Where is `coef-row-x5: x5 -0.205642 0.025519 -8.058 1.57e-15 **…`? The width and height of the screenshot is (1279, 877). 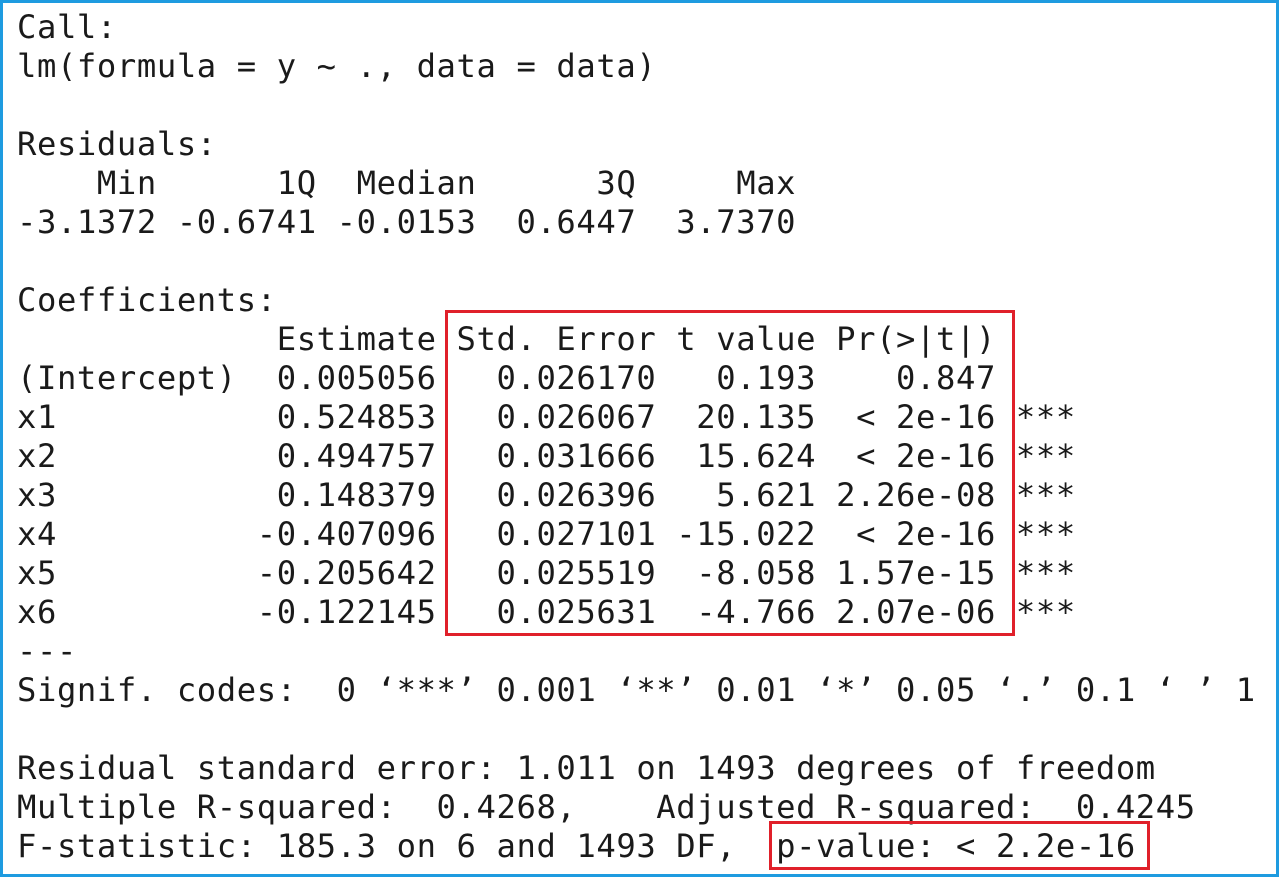 coef-row-x5: x5 -0.205642 0.025519 -8.058 1.57e-15 **… is located at coordinates (546, 573).